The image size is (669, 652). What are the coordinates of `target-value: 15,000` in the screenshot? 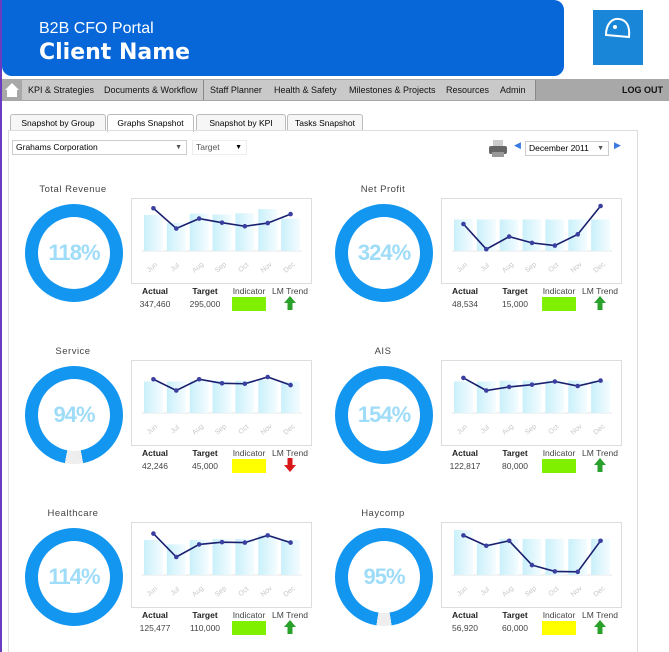 It's located at (515, 304).